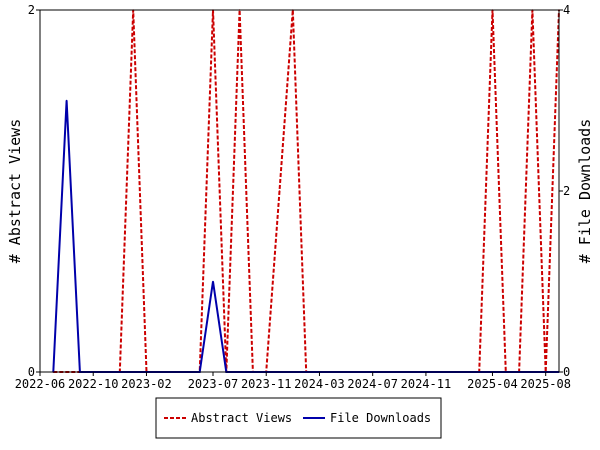  Describe the element at coordinates (93, 384) in the screenshot. I see `x-tick-label: 2022-10` at that location.